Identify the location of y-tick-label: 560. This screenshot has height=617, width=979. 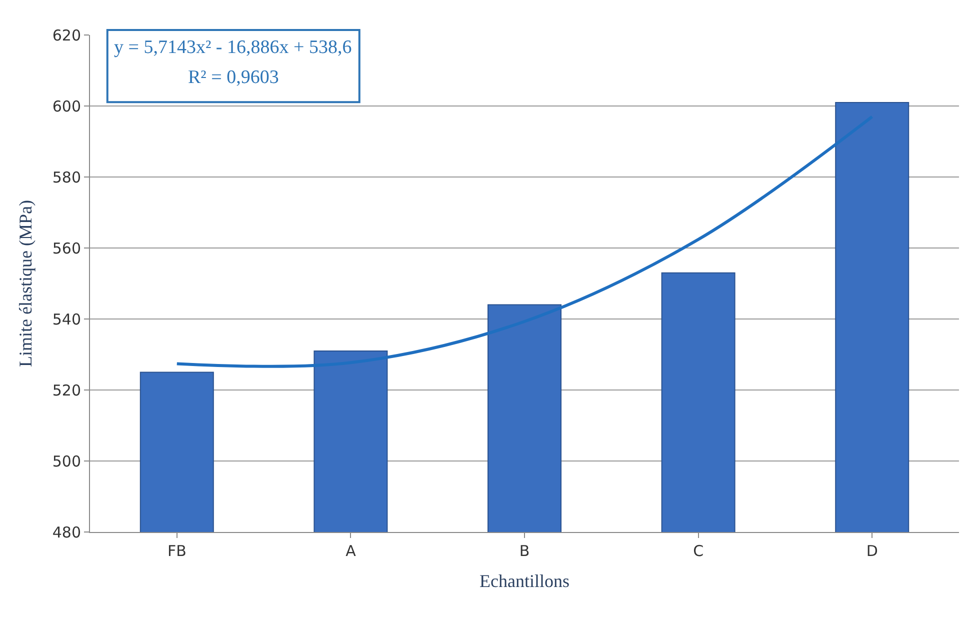
(66, 248).